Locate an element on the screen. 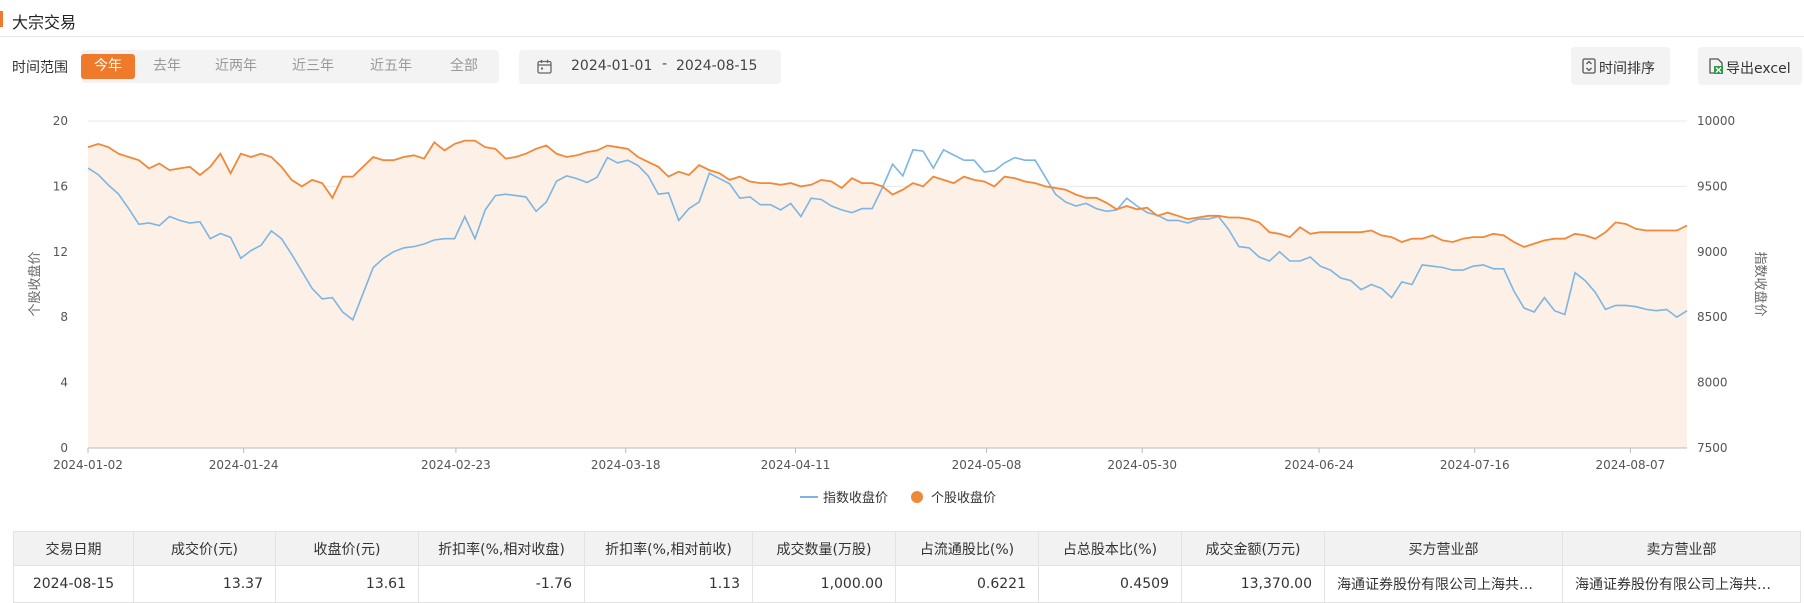 This screenshot has height=603, width=1804. legend-stock-swatch is located at coordinates (917, 497).